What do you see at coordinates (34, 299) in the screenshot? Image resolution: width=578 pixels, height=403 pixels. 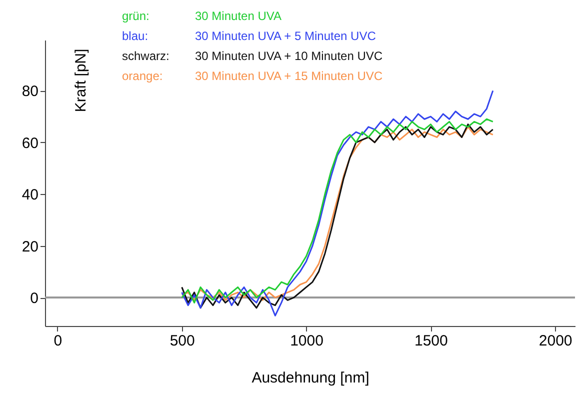 I see `y-tick-label: 0` at bounding box center [34, 299].